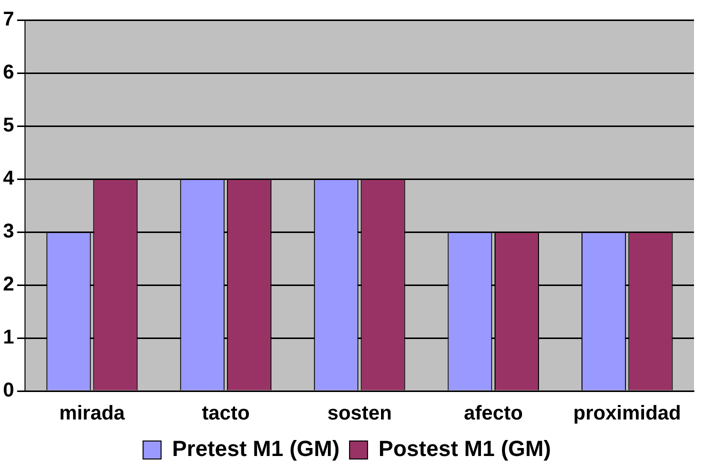 Image resolution: width=714 pixels, height=471 pixels. What do you see at coordinates (627, 413) in the screenshot?
I see `x-tick-label: proximidad` at bounding box center [627, 413].